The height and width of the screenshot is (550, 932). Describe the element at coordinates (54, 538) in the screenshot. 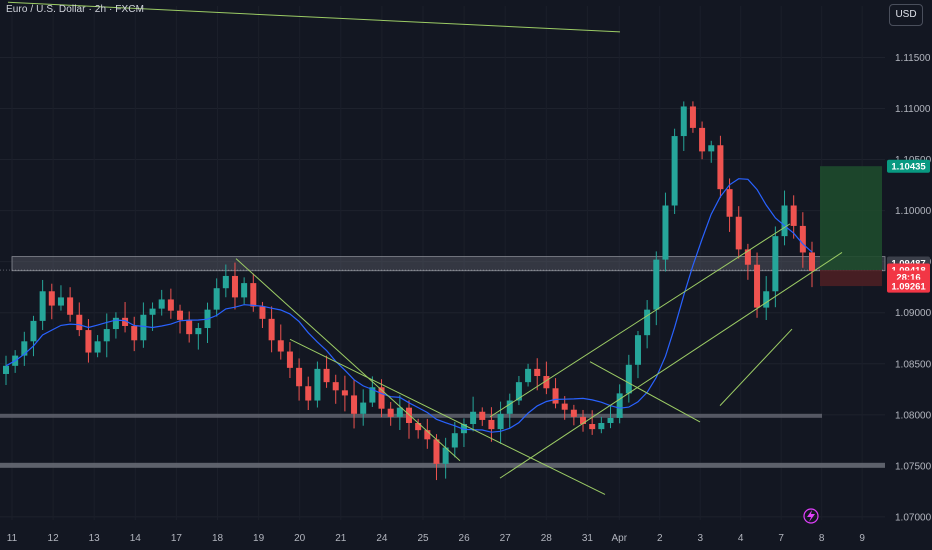

I see `x-tick-label: 12` at that location.